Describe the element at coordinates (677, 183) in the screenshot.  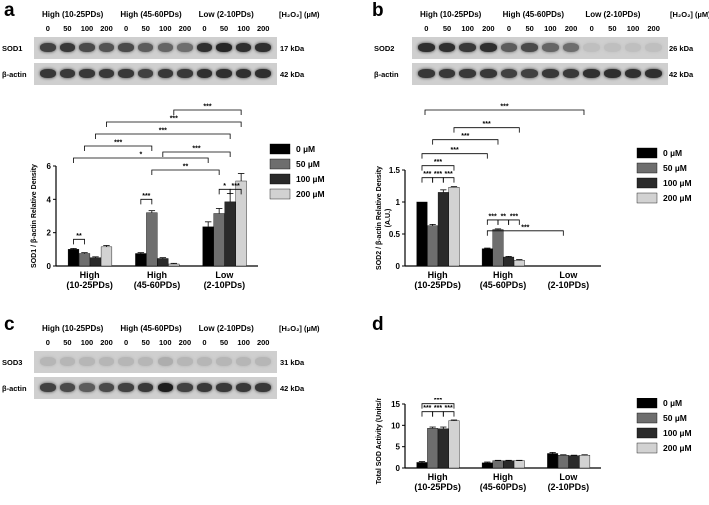
I see `legend-label: 100 µM` at that location.